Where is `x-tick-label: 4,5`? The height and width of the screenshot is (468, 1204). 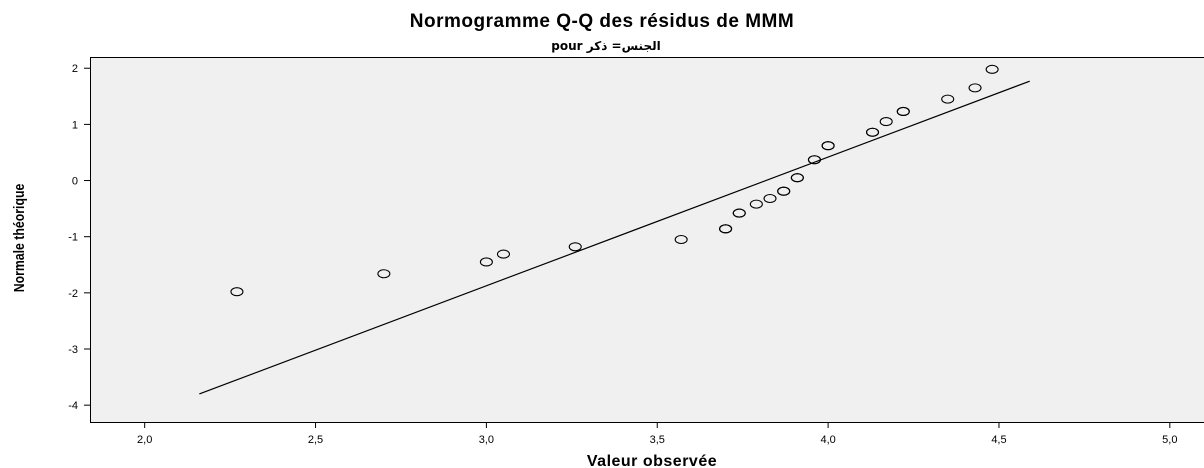 x-tick-label: 4,5 is located at coordinates (998, 440).